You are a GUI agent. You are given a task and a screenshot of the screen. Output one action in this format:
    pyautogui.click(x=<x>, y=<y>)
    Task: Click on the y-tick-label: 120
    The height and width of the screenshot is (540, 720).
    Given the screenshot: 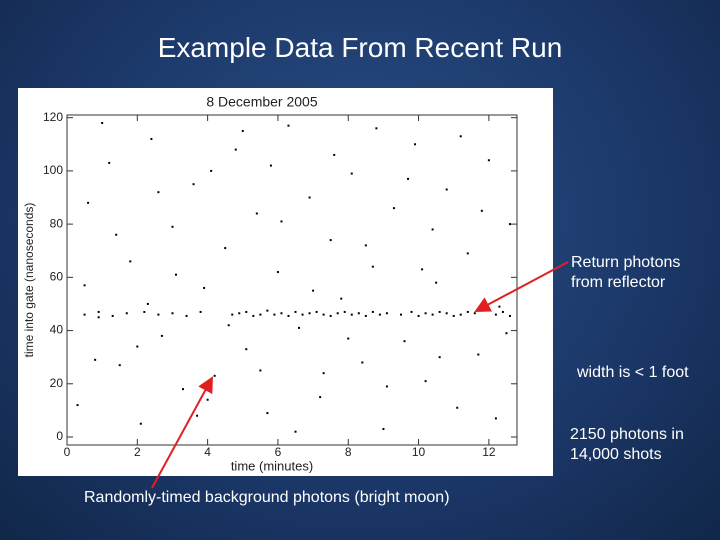 What is the action you would take?
    pyautogui.click(x=53, y=117)
    